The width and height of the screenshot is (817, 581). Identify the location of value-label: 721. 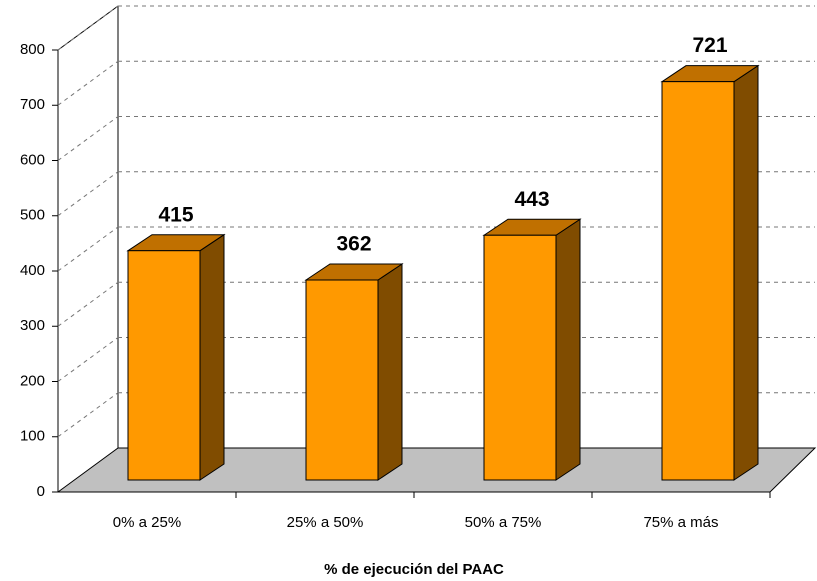
(709, 45).